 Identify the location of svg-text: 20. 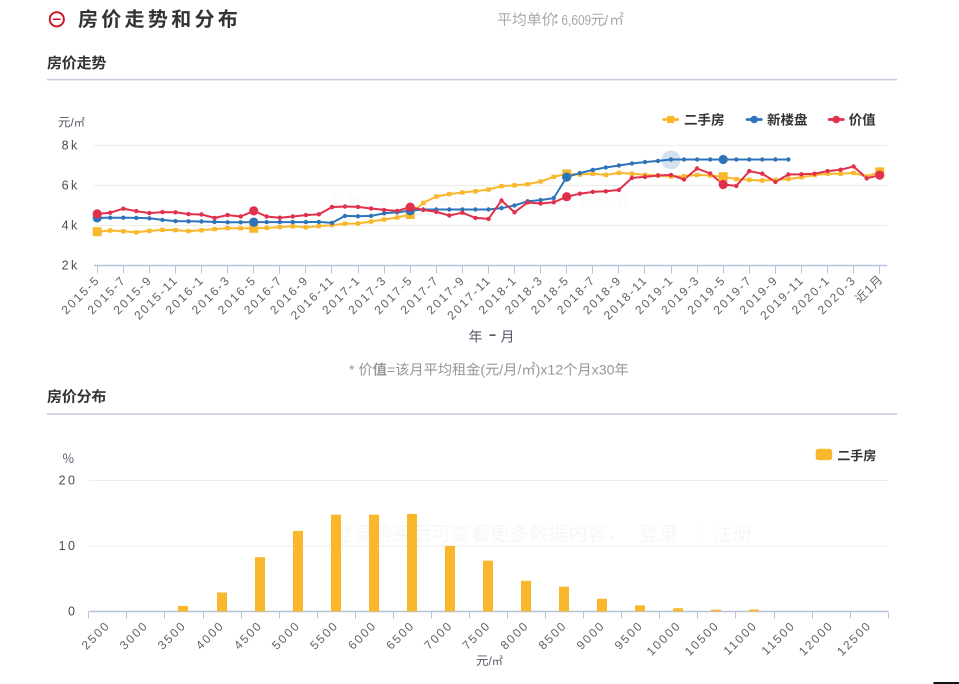
(68, 481).